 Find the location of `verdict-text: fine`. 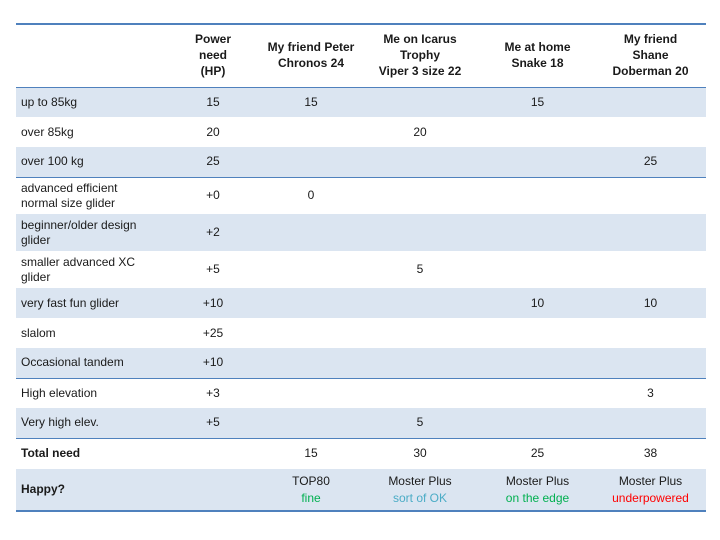

verdict-text: fine is located at coordinates (311, 497).